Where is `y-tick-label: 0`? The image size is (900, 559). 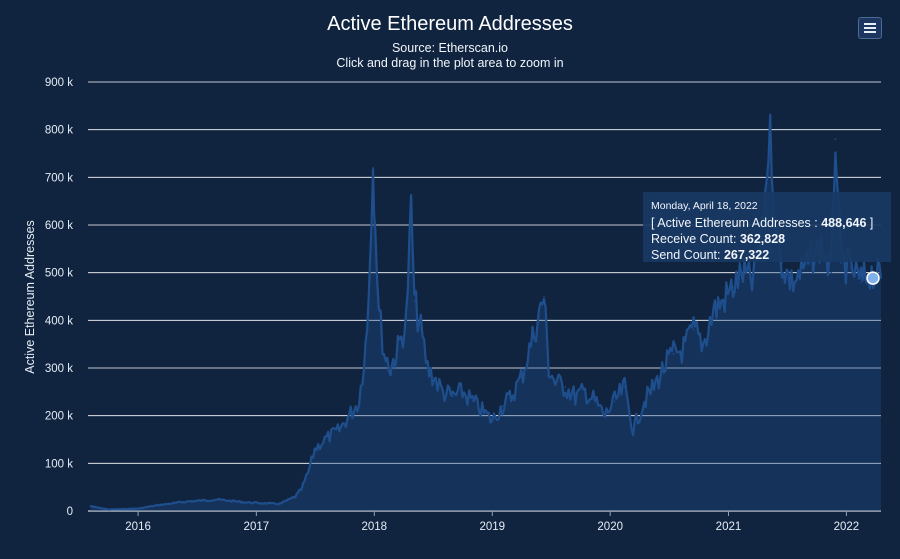
y-tick-label: 0 is located at coordinates (70, 512).